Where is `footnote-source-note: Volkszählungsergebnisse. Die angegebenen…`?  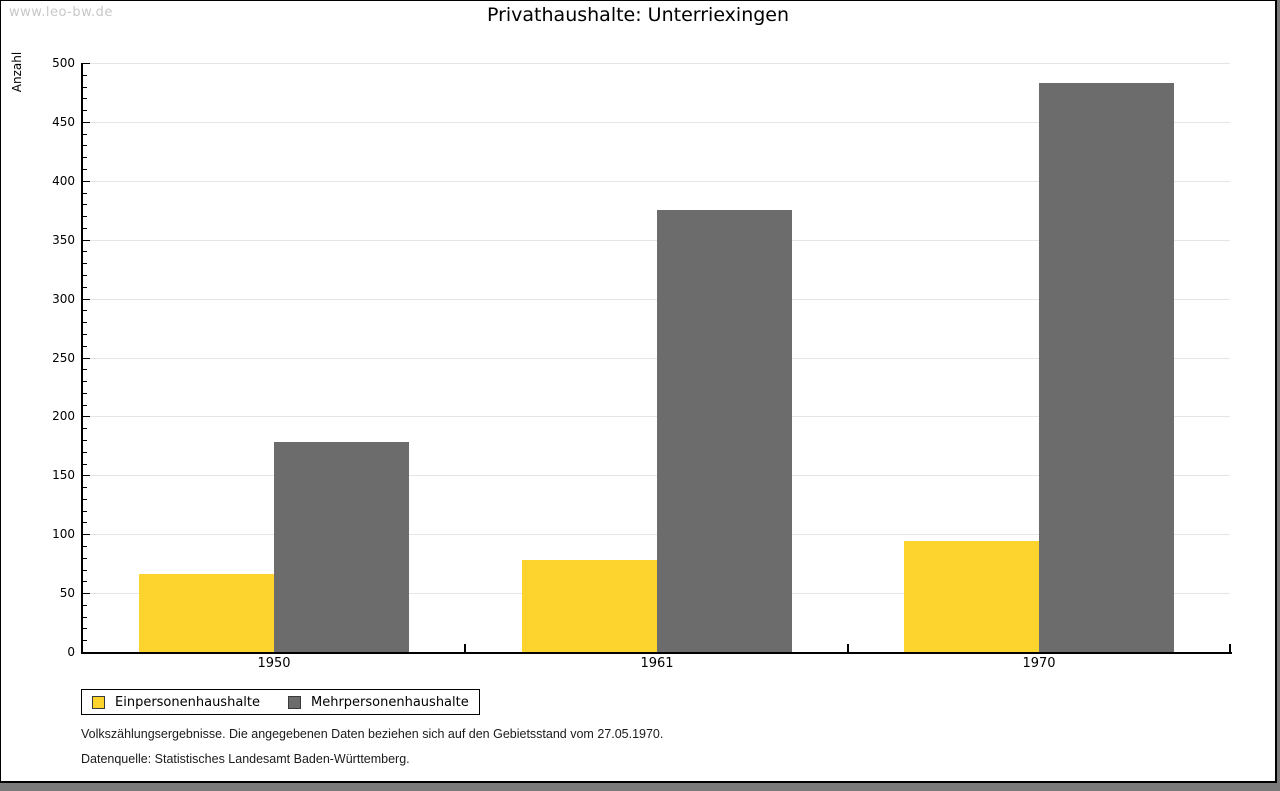 footnote-source-note: Volkszählungsergebnisse. Die angegebenen… is located at coordinates (372, 734).